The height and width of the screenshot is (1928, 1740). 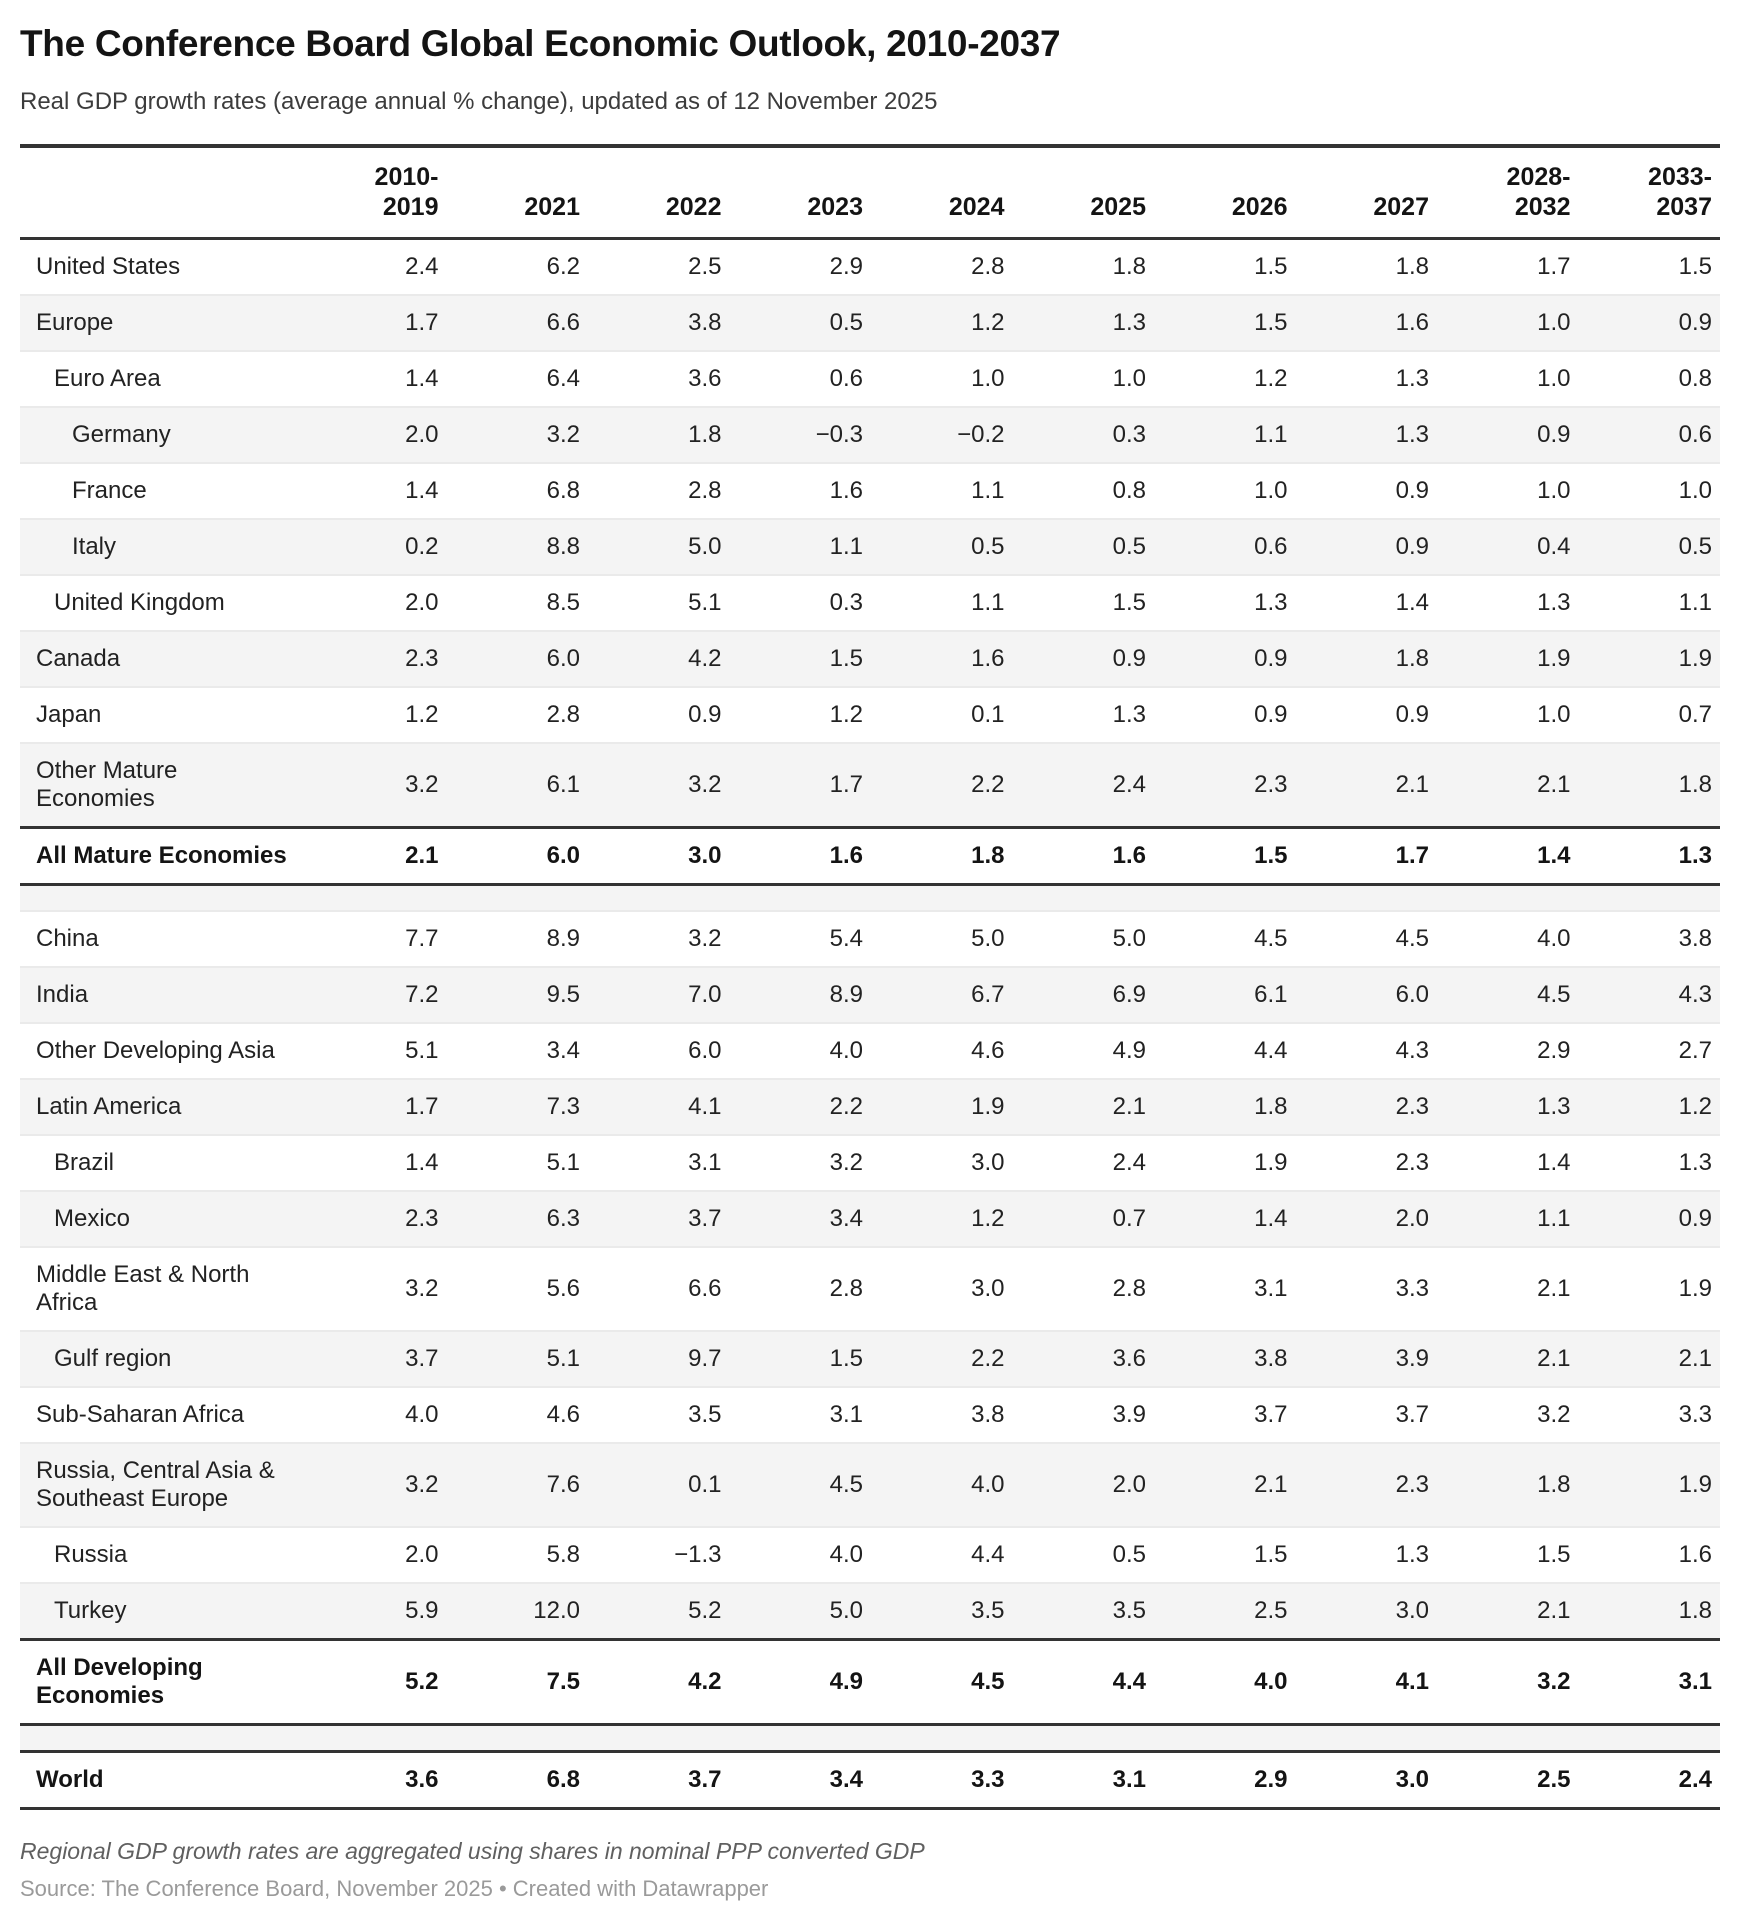 What do you see at coordinates (1649, 1611) in the screenshot?
I see `value-cell: 1.8` at bounding box center [1649, 1611].